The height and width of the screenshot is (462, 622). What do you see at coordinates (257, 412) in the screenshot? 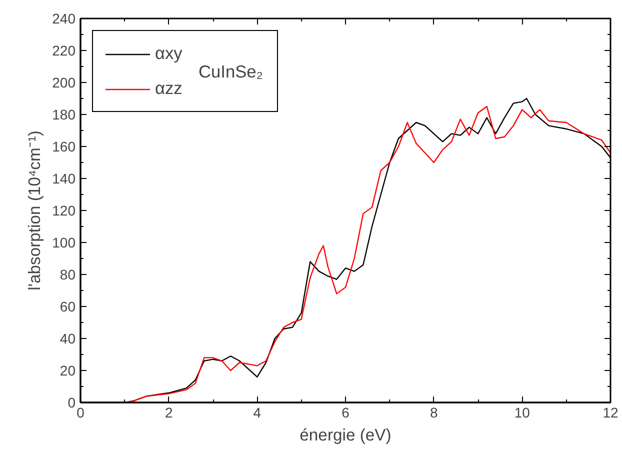
I see `x-tick-label: 4` at bounding box center [257, 412].